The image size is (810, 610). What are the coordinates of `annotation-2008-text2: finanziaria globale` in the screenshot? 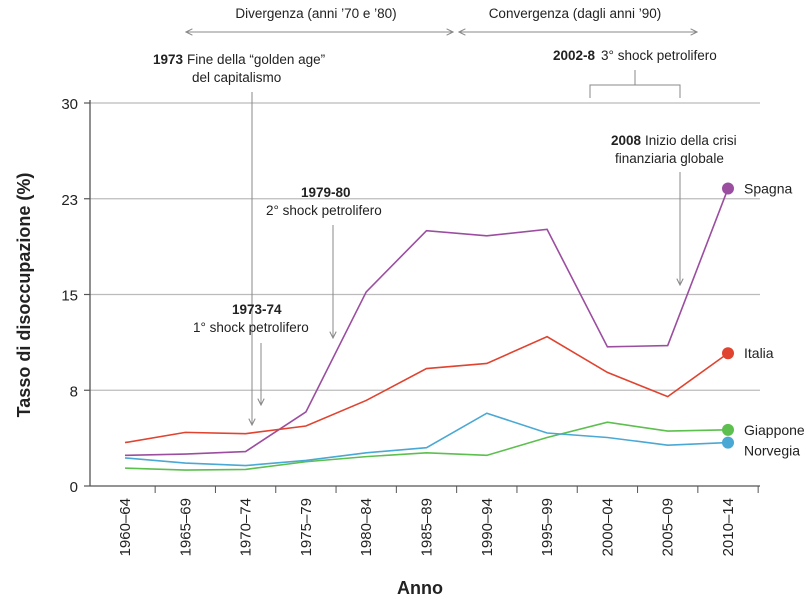 It's located at (669, 158).